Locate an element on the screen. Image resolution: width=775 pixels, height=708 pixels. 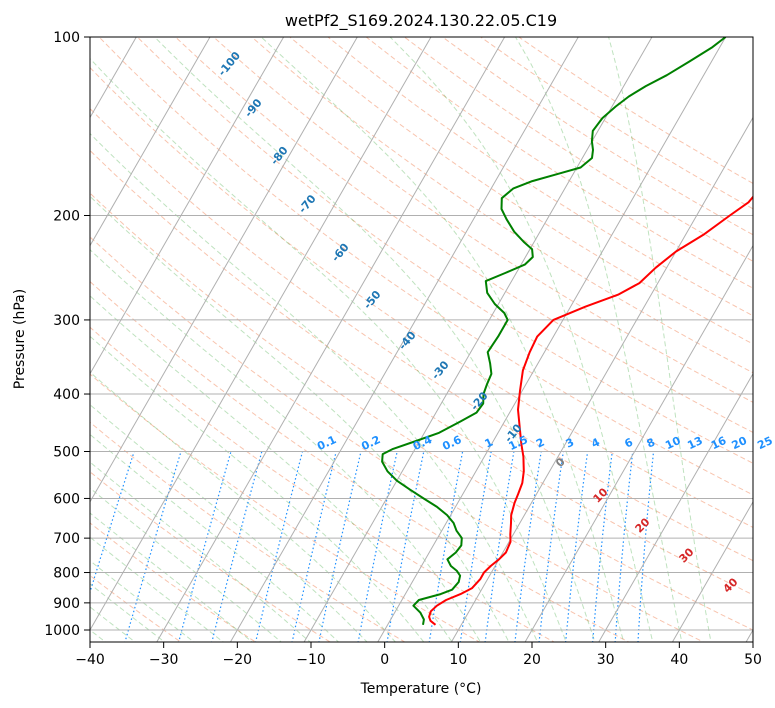
x-tick-label: −10 is located at coordinates (311, 660).